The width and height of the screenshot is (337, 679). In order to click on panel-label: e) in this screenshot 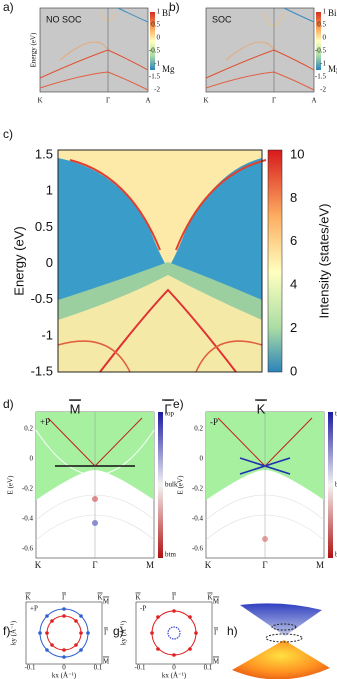, I will do `click(178, 404)`.